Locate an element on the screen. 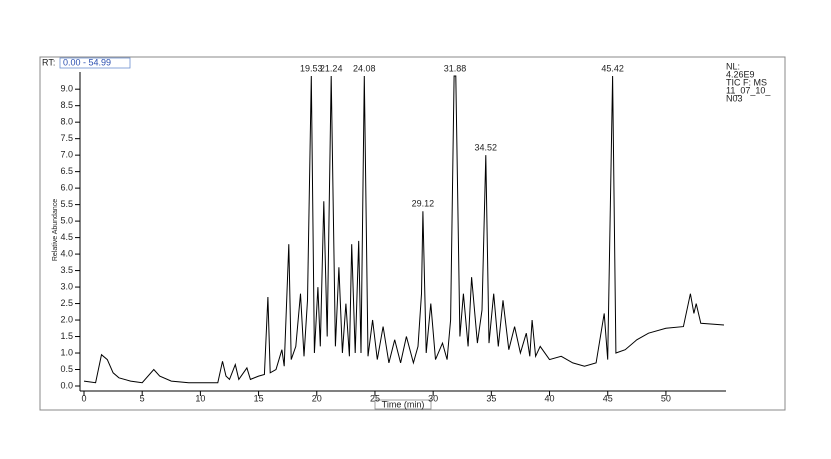 This screenshot has width=831, height=459. info-text: 4.26E9 is located at coordinates (740, 74).